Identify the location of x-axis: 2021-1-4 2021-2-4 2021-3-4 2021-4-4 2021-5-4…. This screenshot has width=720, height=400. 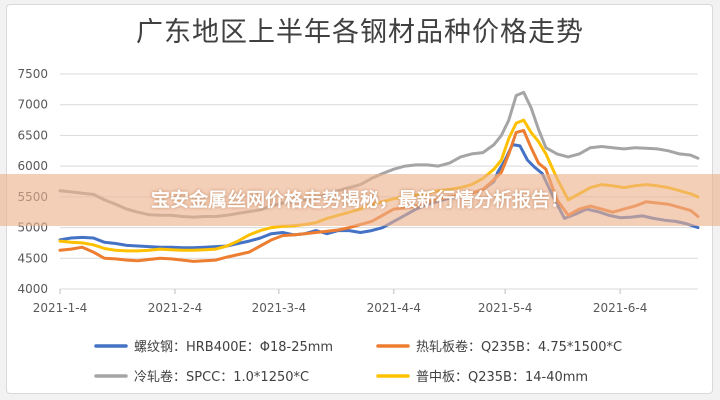
(340, 302).